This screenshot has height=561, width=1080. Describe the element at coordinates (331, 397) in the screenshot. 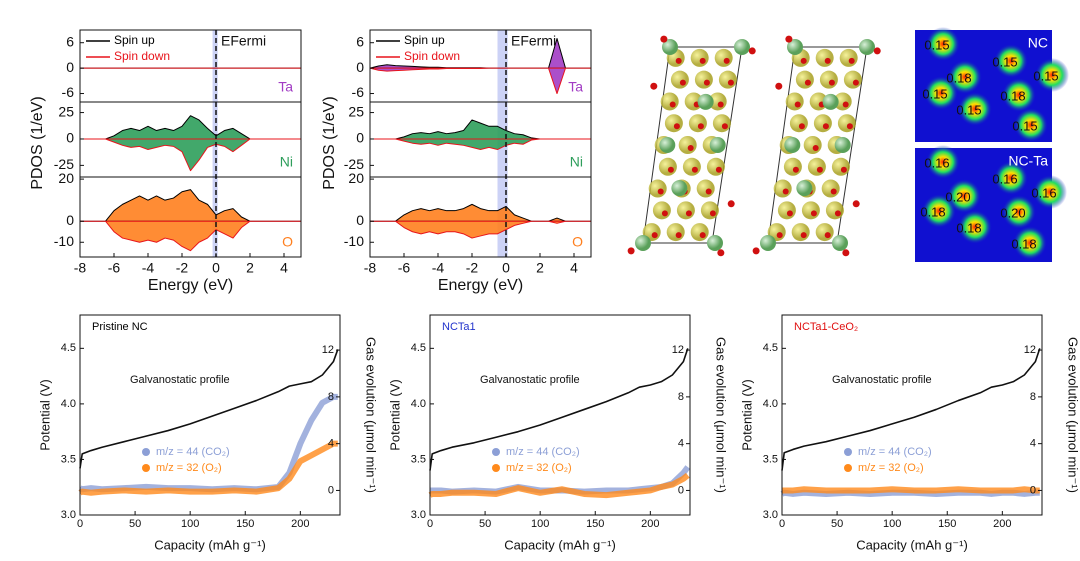

I see `y2-tick-label: 8` at that location.